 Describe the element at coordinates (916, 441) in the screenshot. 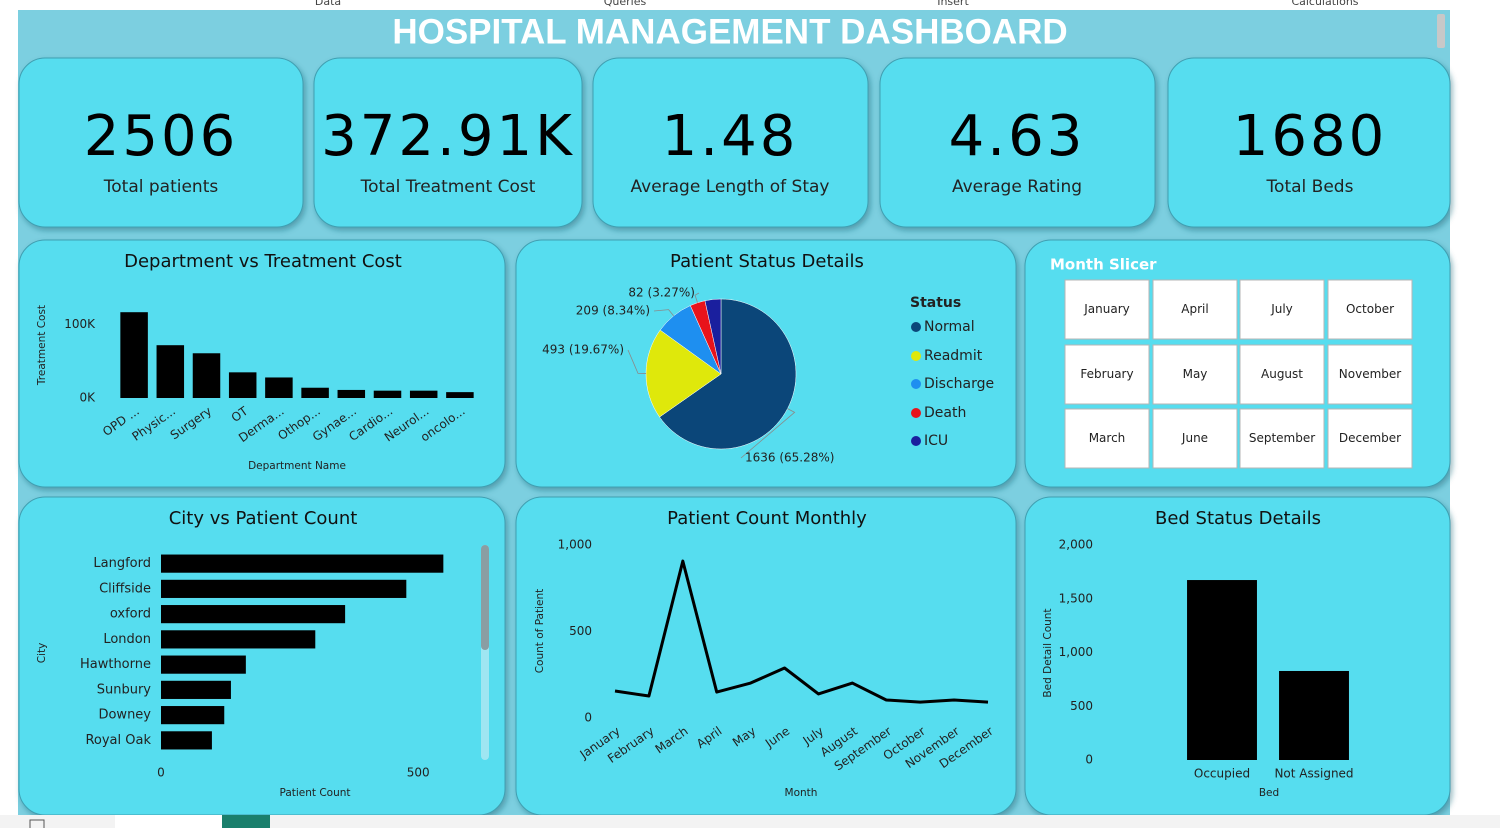

I see `legend-swatch` at that location.